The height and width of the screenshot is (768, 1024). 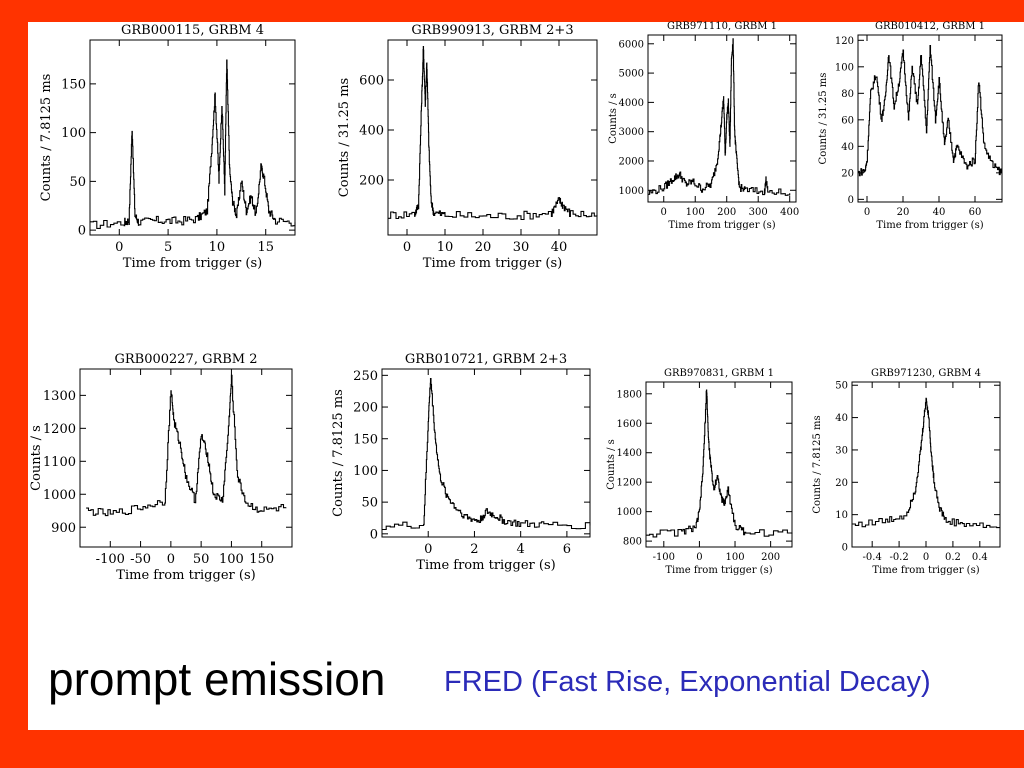 I want to click on y-tick-label: 400, so click(x=371, y=131).